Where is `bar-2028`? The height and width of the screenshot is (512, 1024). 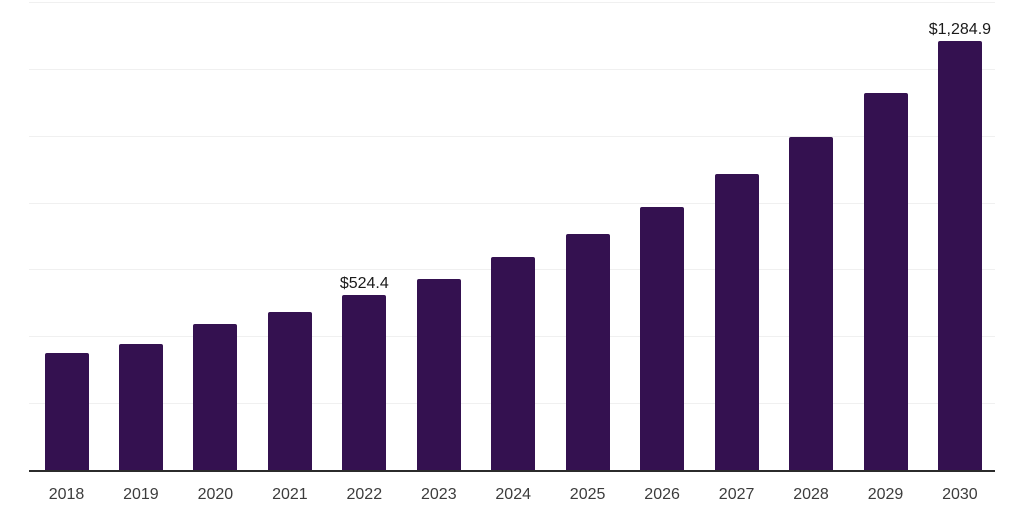 bar-2028 is located at coordinates (811, 303).